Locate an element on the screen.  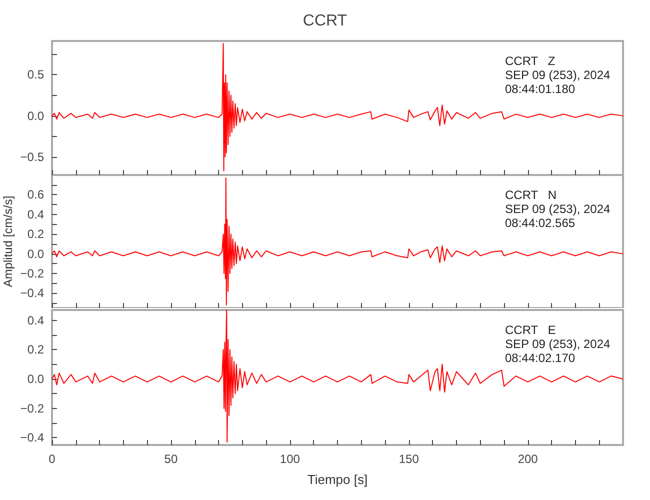
annotation: CCRT N is located at coordinates (531, 195).